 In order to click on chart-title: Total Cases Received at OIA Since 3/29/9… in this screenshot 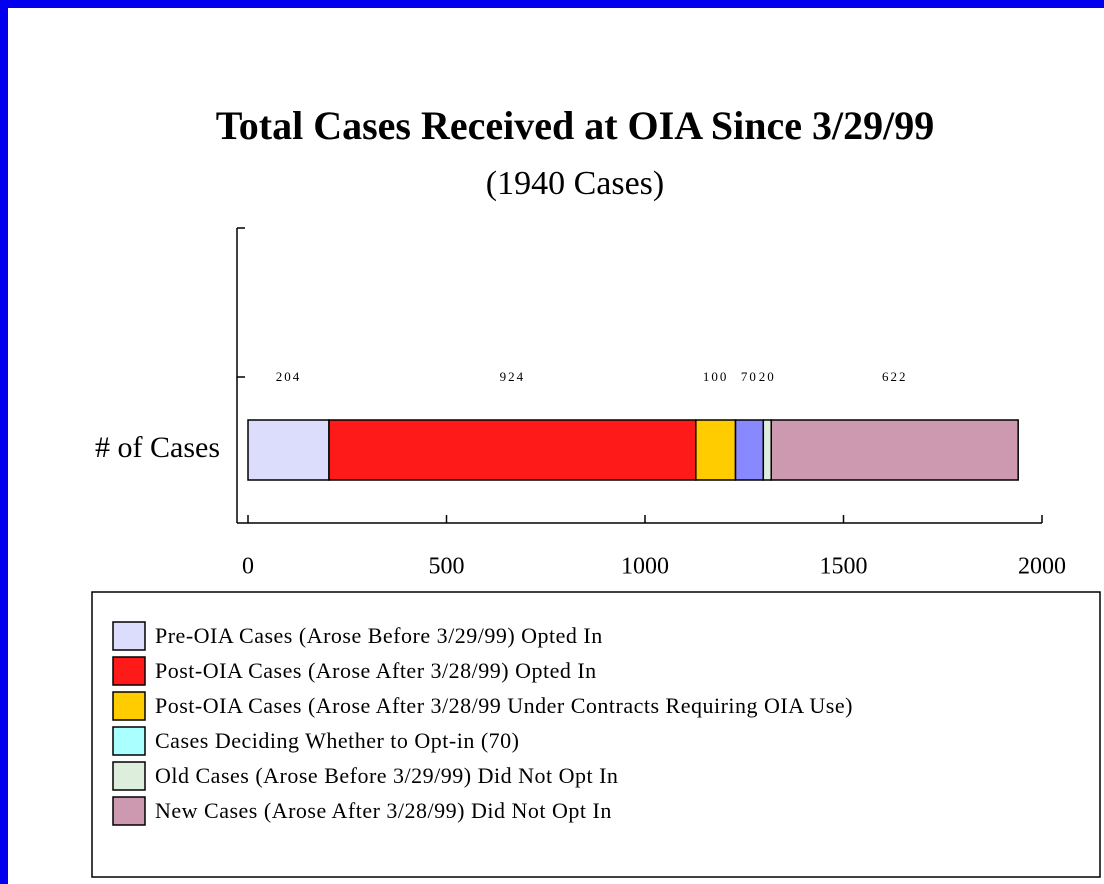, I will do `click(575, 125)`.